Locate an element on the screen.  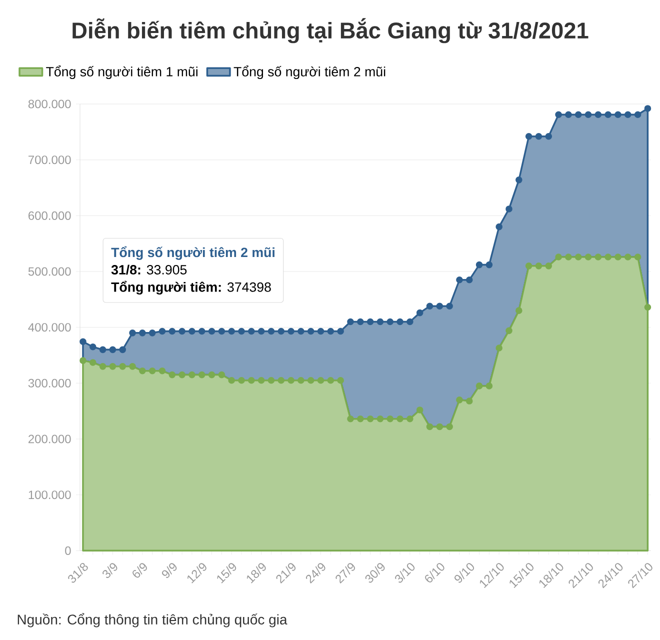
legend-label: Tổng số người tiêm 2 mũi is located at coordinates (310, 73).